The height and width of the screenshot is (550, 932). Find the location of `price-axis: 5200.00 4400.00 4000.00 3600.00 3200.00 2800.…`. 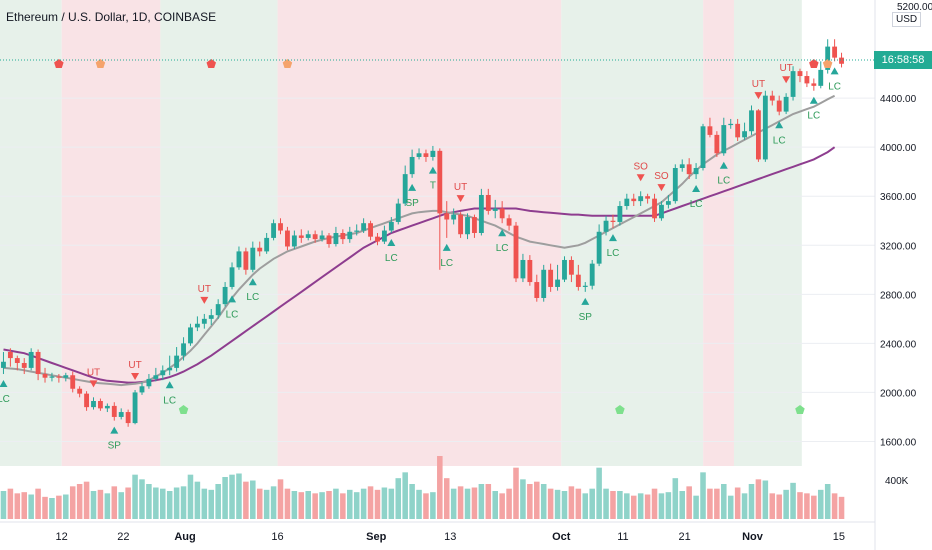

price-axis: 5200.00 4400.00 4000.00 3600.00 3200.00 2800.… is located at coordinates (903, 275).